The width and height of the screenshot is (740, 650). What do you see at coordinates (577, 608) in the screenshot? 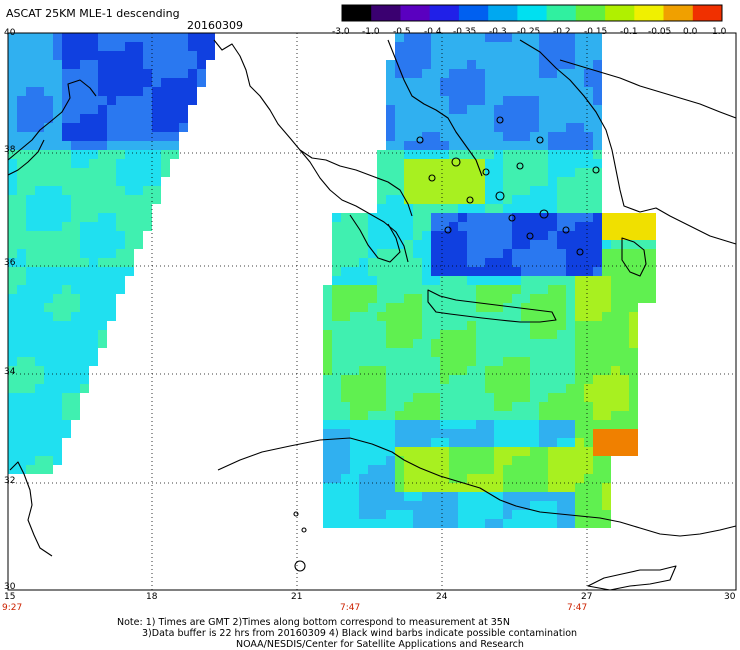
I see `time-label-2: 7:47` at bounding box center [577, 608].